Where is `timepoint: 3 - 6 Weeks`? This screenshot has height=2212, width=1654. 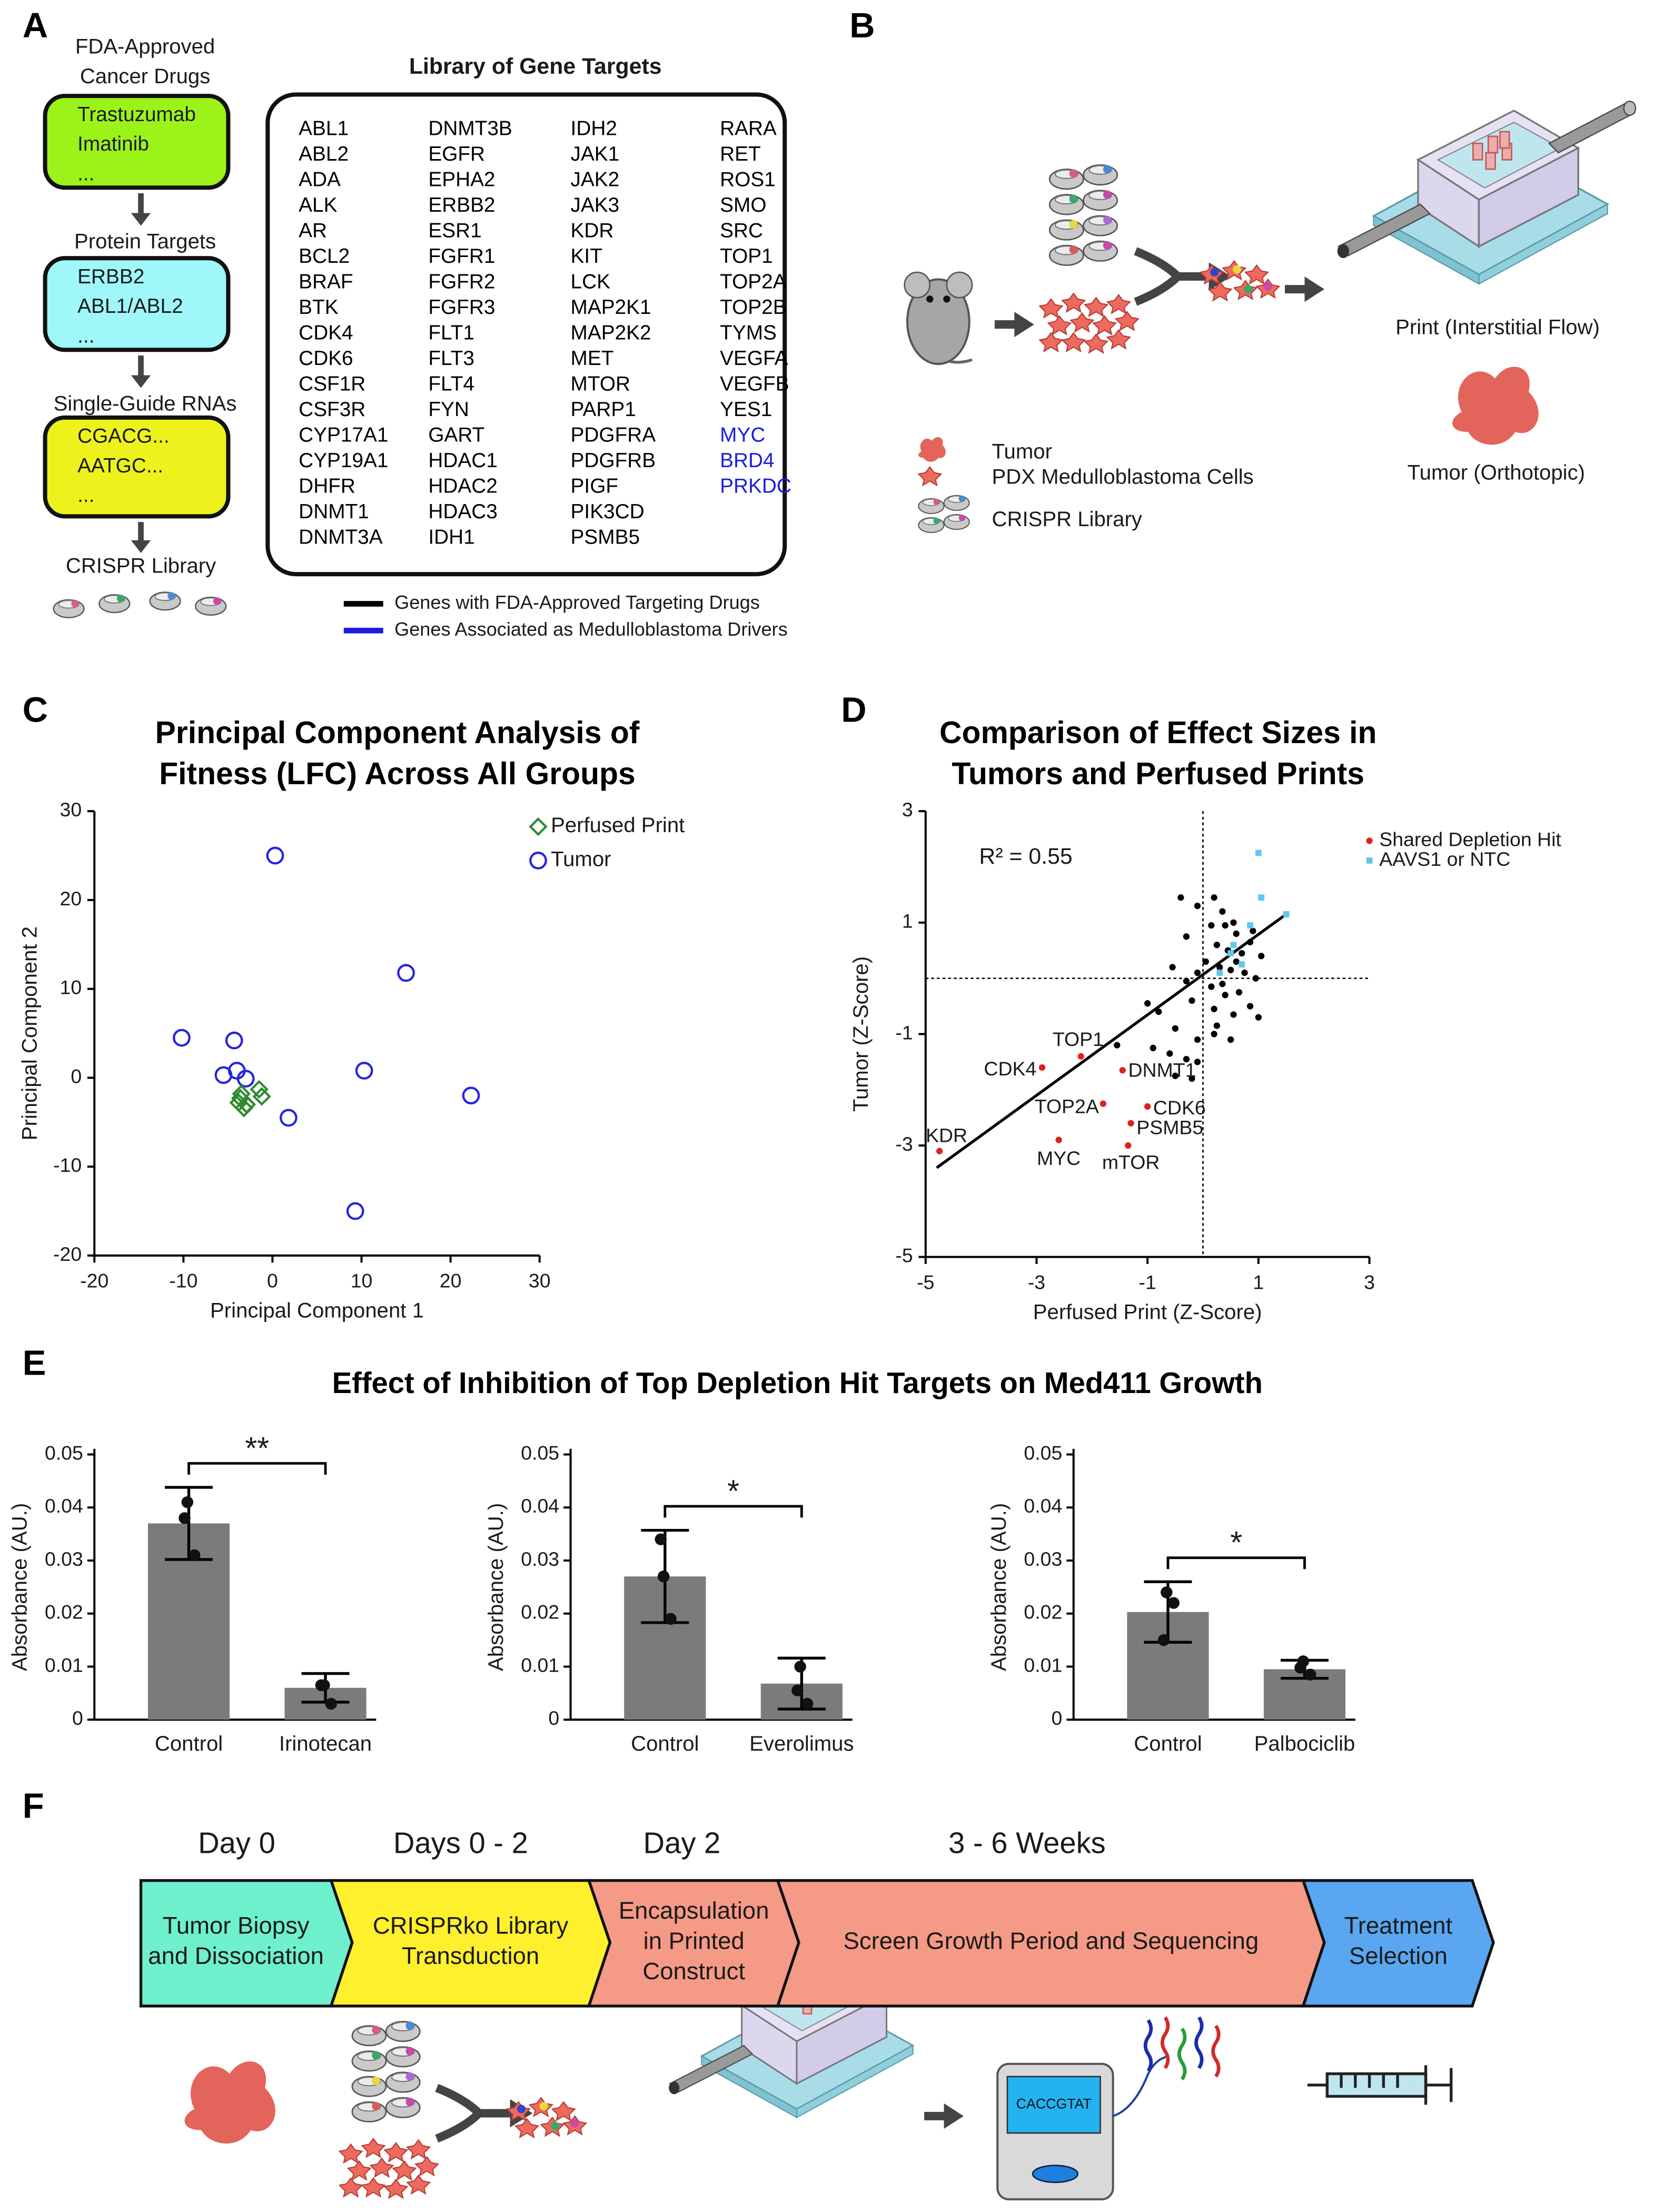
timepoint: 3 - 6 Weeks is located at coordinates (1027, 1842).